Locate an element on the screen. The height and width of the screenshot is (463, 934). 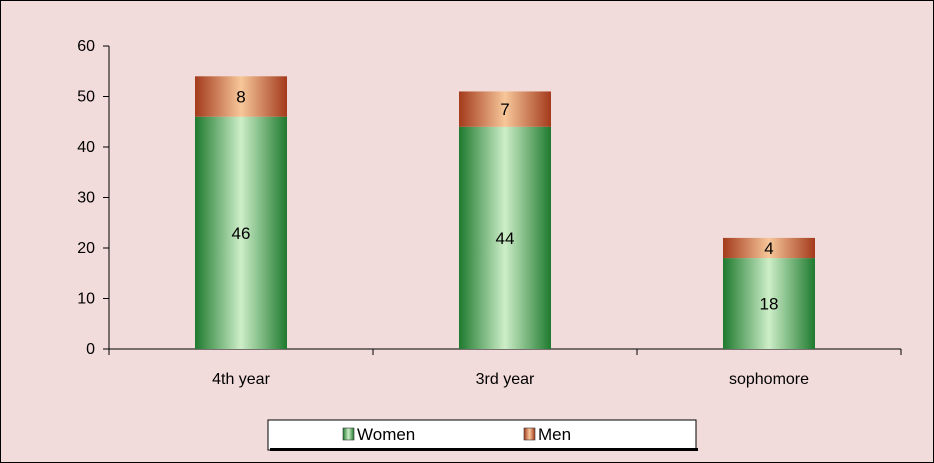
data-label-women: 18 is located at coordinates (769, 304).